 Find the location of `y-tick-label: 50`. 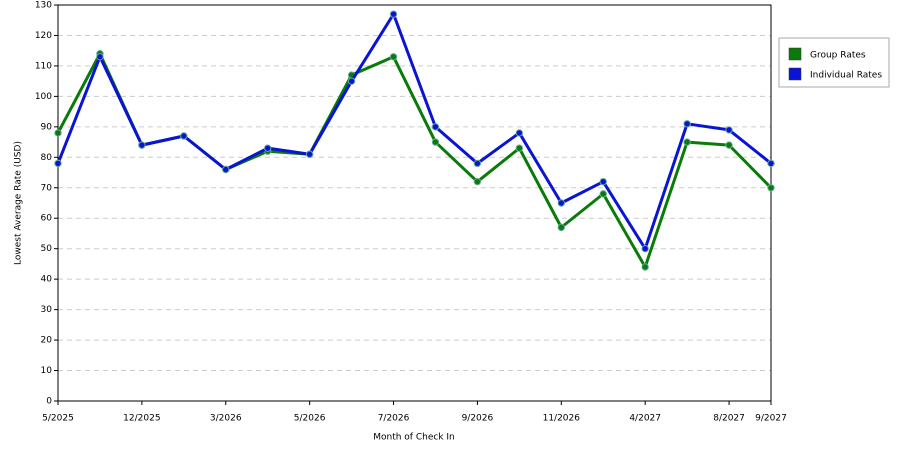

y-tick-label: 50 is located at coordinates (47, 249).